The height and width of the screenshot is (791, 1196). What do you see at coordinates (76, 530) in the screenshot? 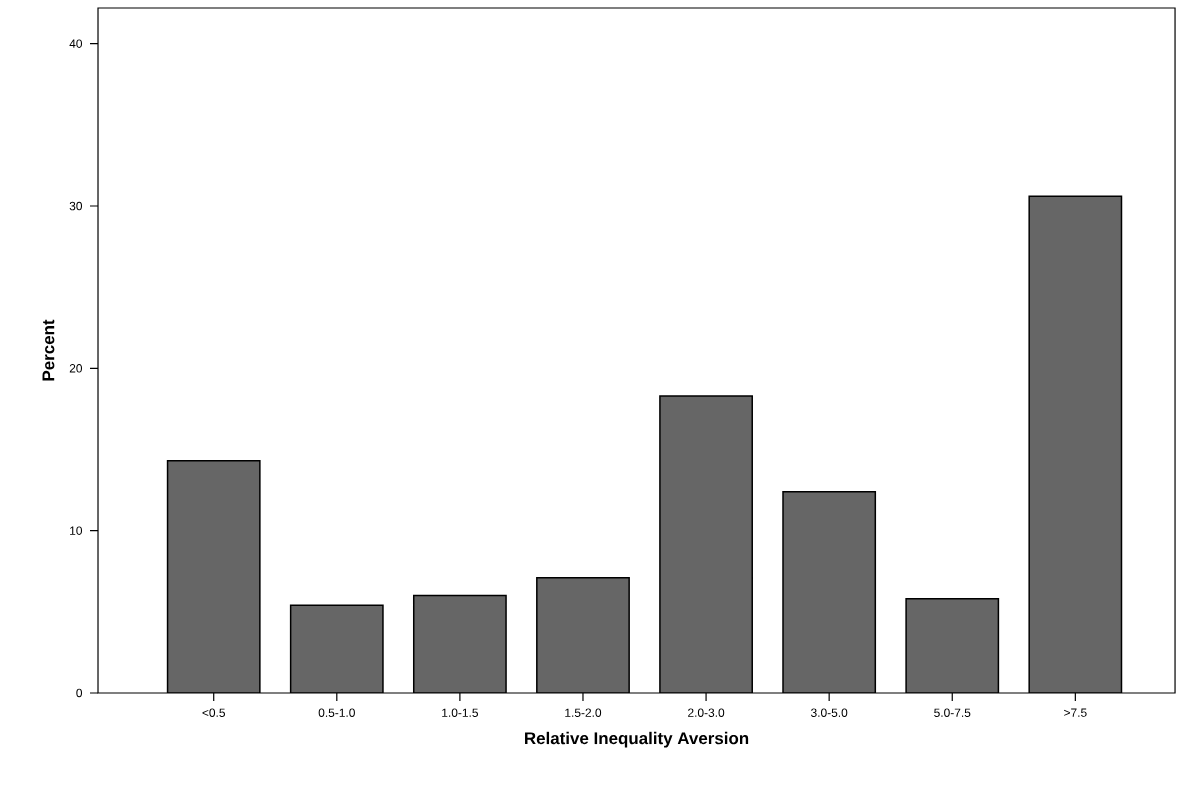
I see `y-tick-label: 10` at bounding box center [76, 530].